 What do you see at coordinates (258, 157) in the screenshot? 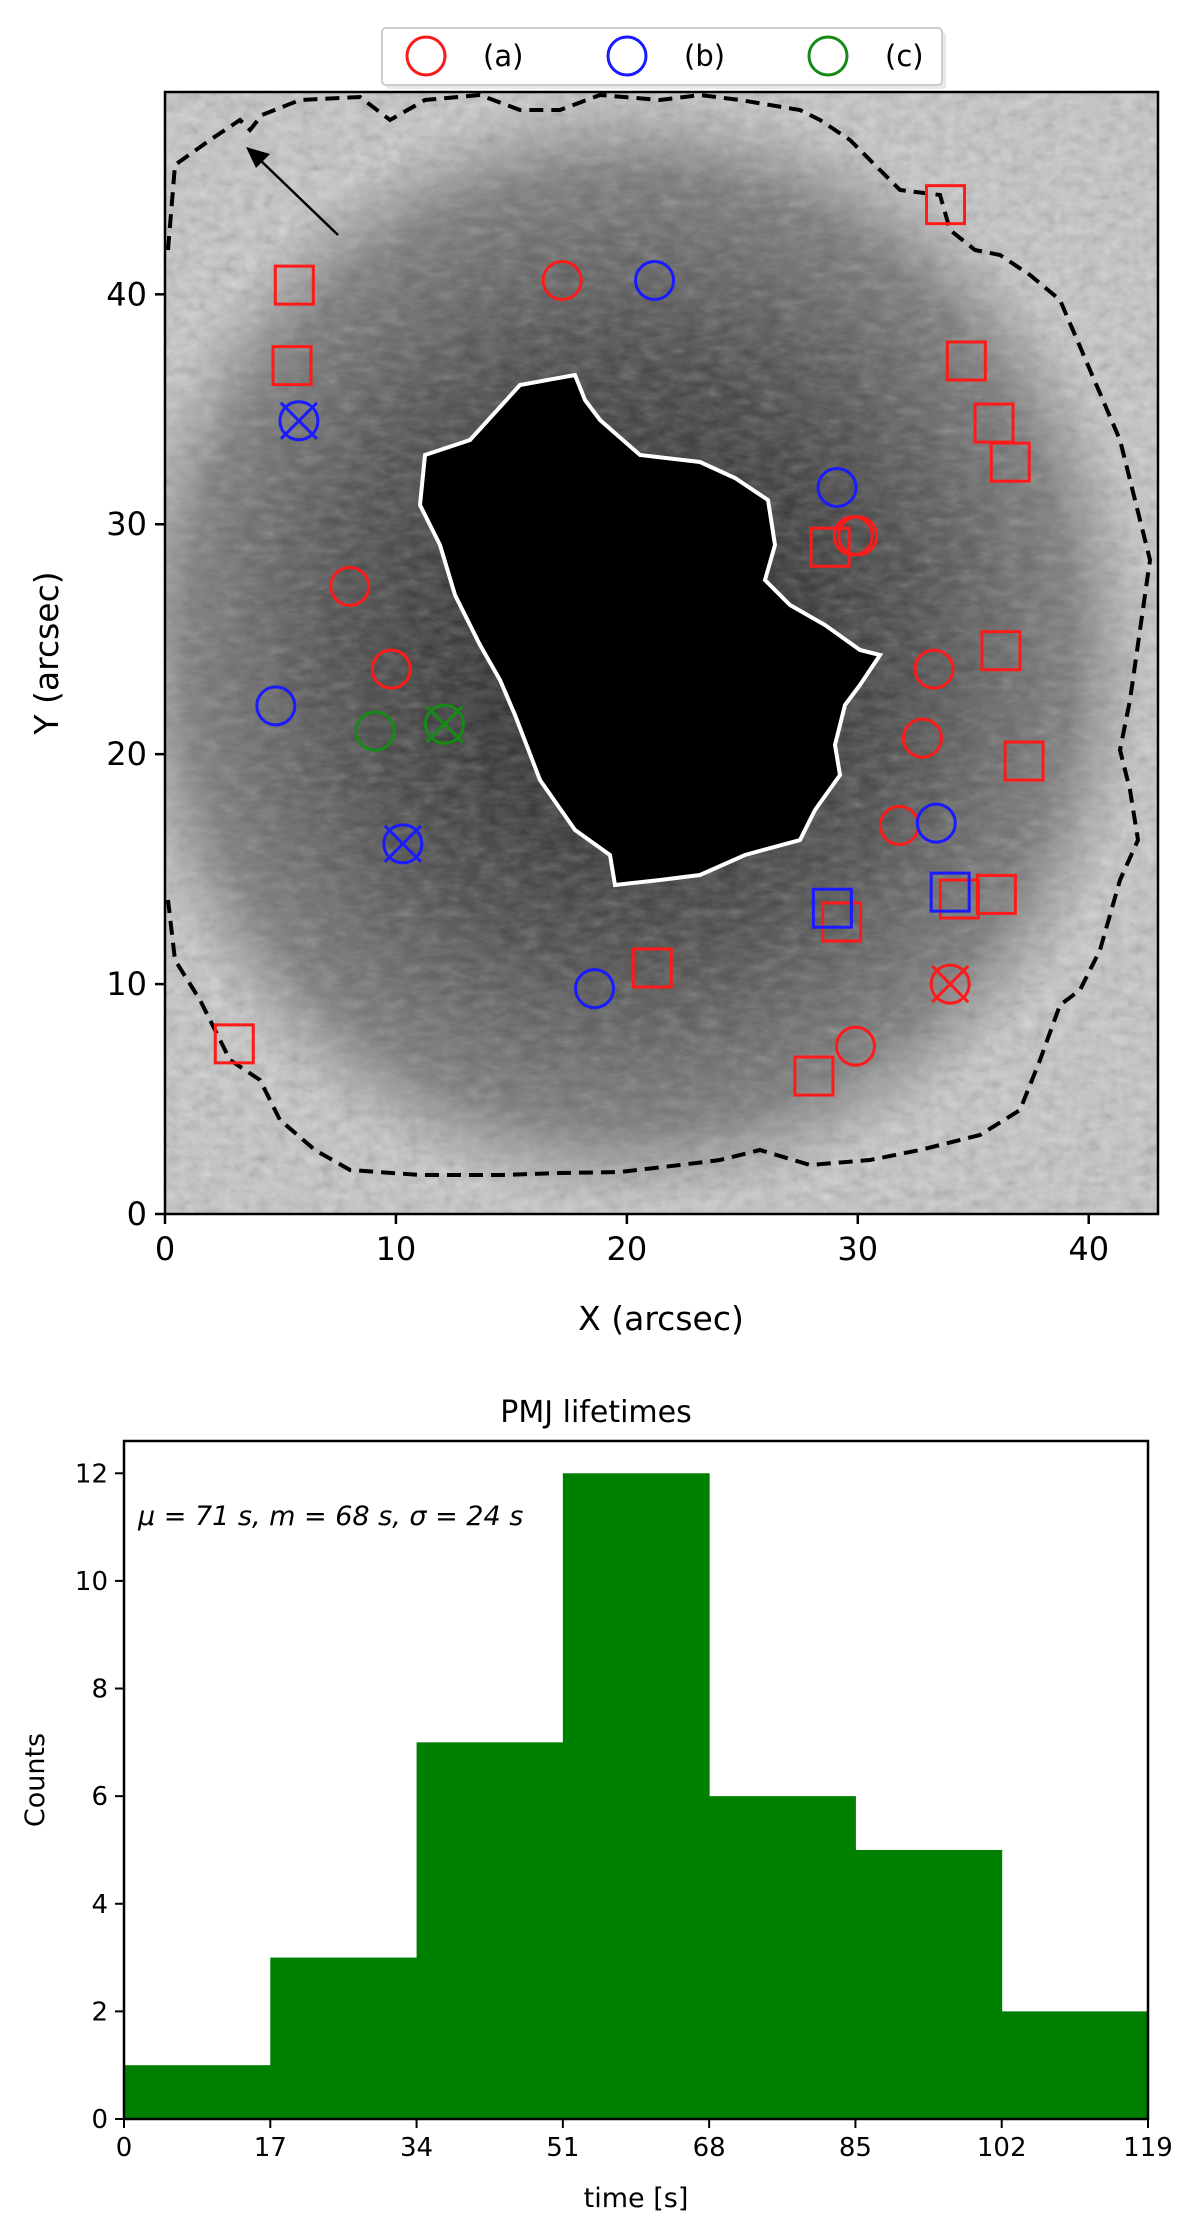
I see `direction-arrow-head` at bounding box center [258, 157].